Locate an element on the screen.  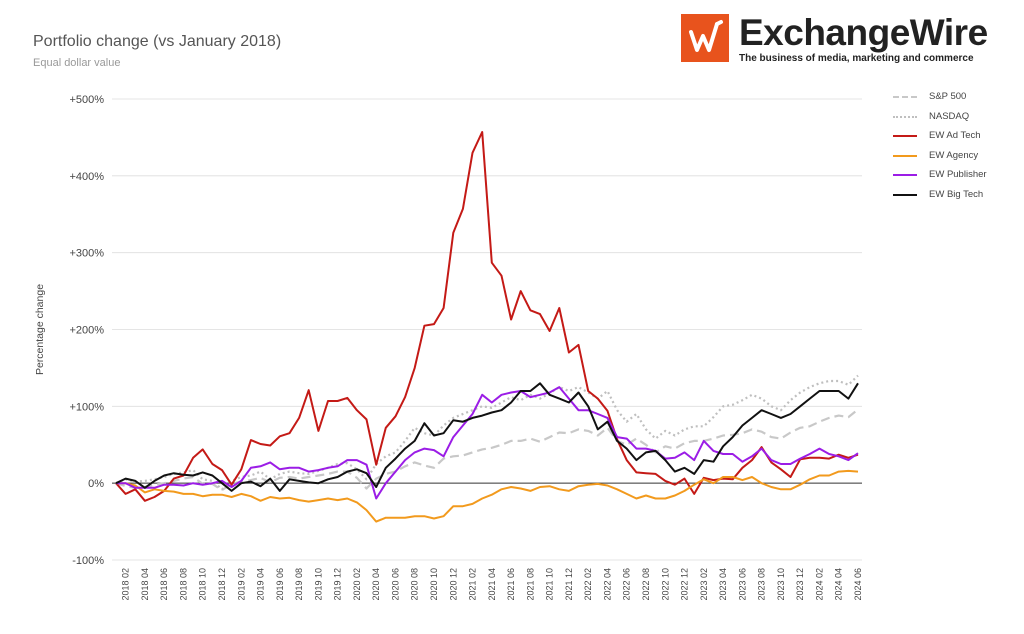
legend-item: NASDAQ is located at coordinates (953, 120).